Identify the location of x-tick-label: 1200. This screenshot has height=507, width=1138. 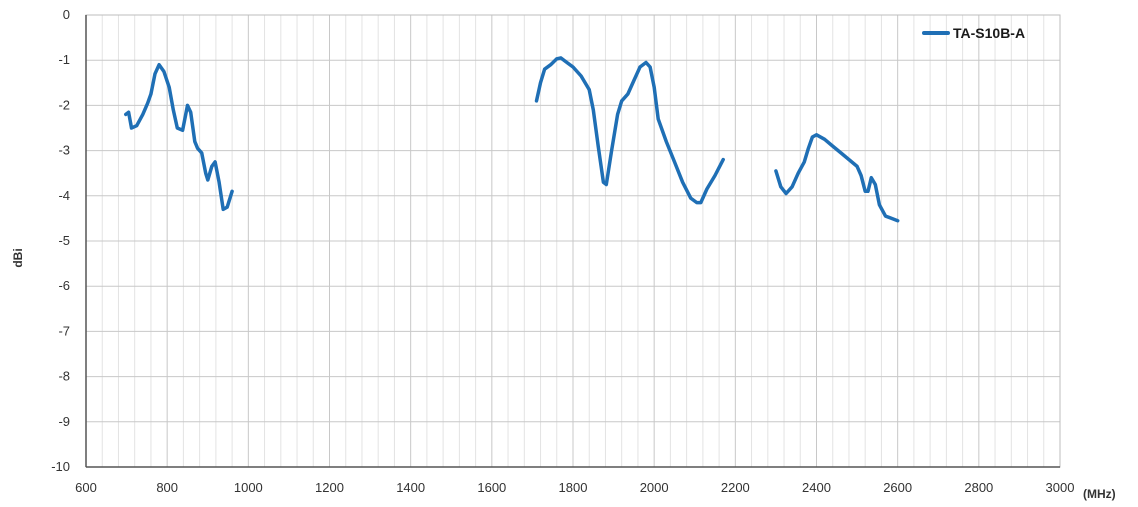
(329, 487).